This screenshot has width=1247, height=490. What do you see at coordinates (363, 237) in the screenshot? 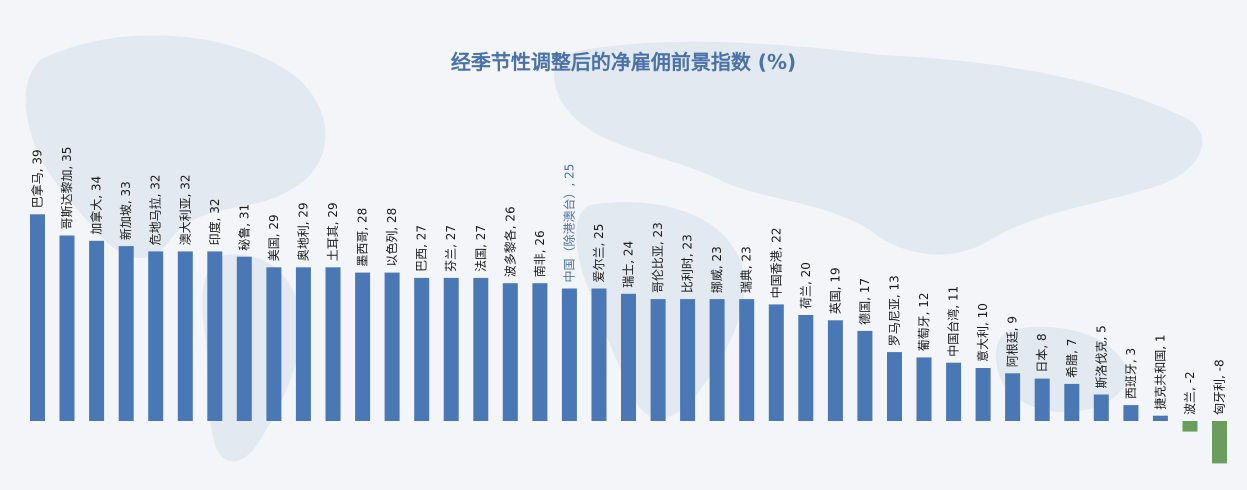
I see `data-label: 墨西哥, 28` at bounding box center [363, 237].